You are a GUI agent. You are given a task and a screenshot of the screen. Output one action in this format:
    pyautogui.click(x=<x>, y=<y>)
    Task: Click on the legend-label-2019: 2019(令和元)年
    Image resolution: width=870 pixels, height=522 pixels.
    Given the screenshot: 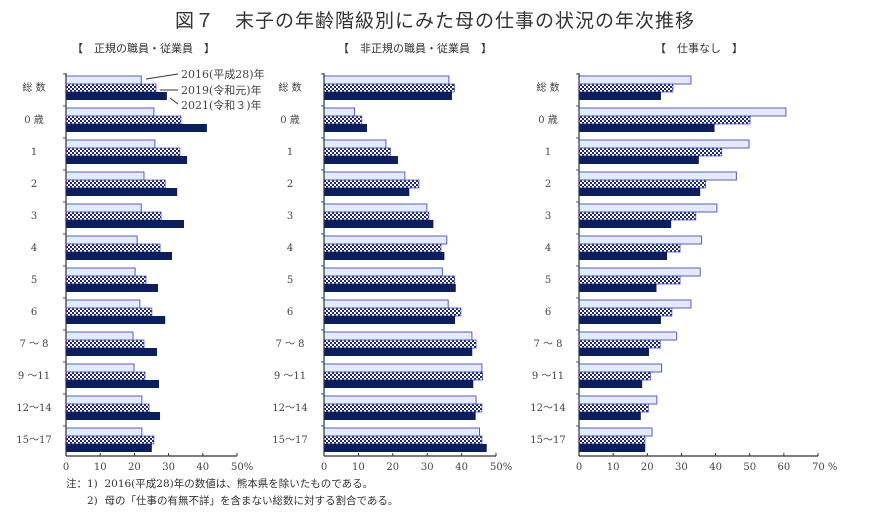 What is the action you would take?
    pyautogui.click(x=221, y=90)
    